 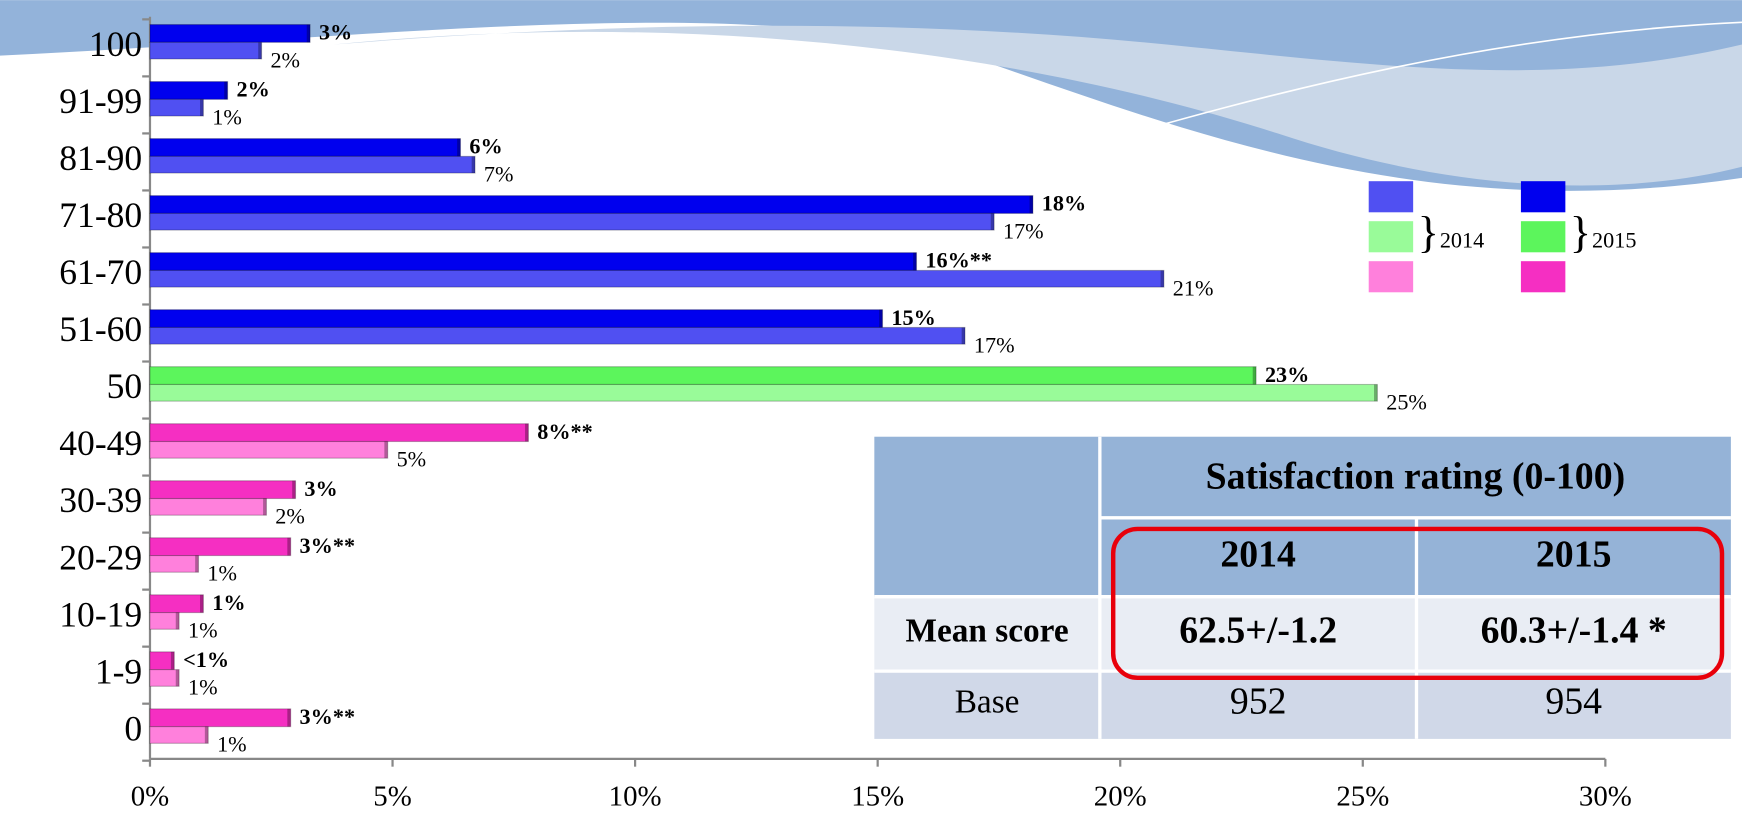 I want to click on value-label: <1%, so click(x=206, y=659).